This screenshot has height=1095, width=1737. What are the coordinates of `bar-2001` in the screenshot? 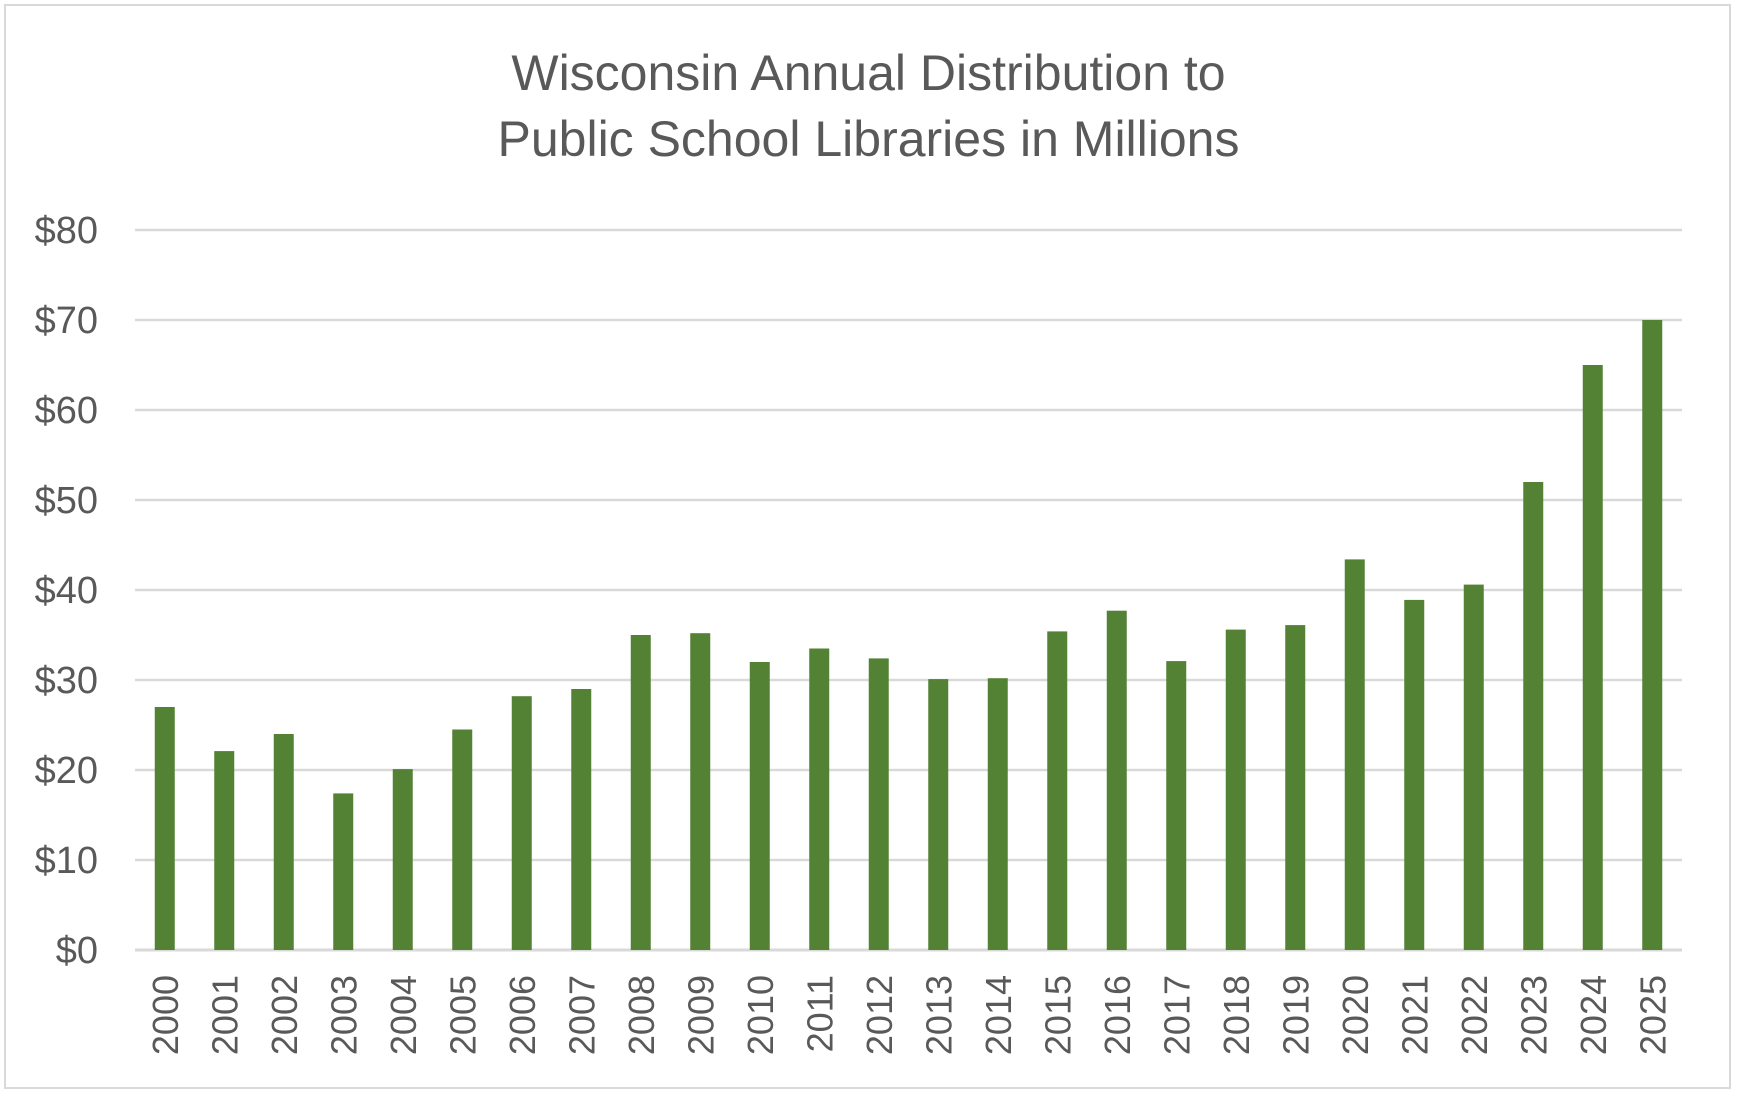 It's located at (224, 850).